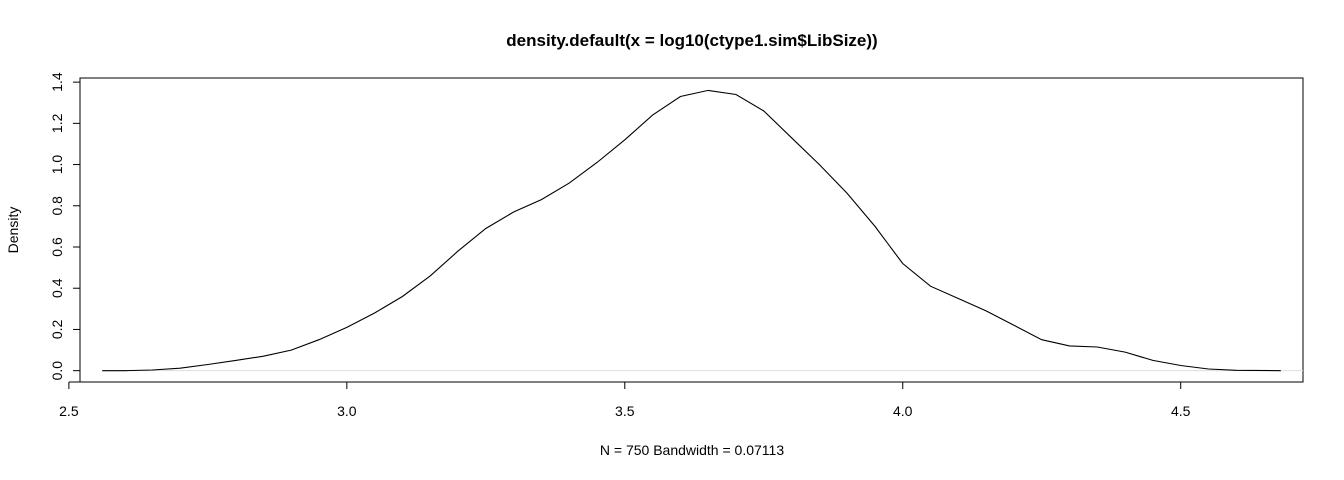  What do you see at coordinates (347, 411) in the screenshot?
I see `x-tick-label: 3.0` at bounding box center [347, 411].